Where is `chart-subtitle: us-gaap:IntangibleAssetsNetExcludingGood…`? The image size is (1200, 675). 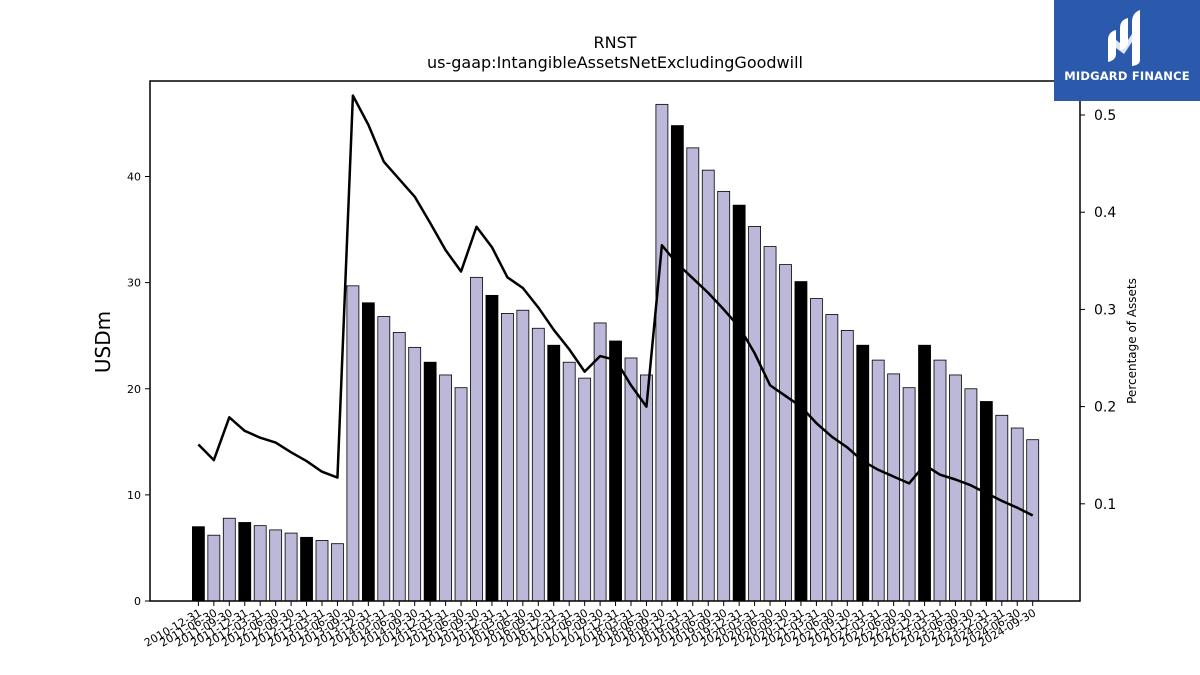
chart-subtitle: us-gaap:IntangibleAssetsNetExcludingGood… is located at coordinates (615, 62).